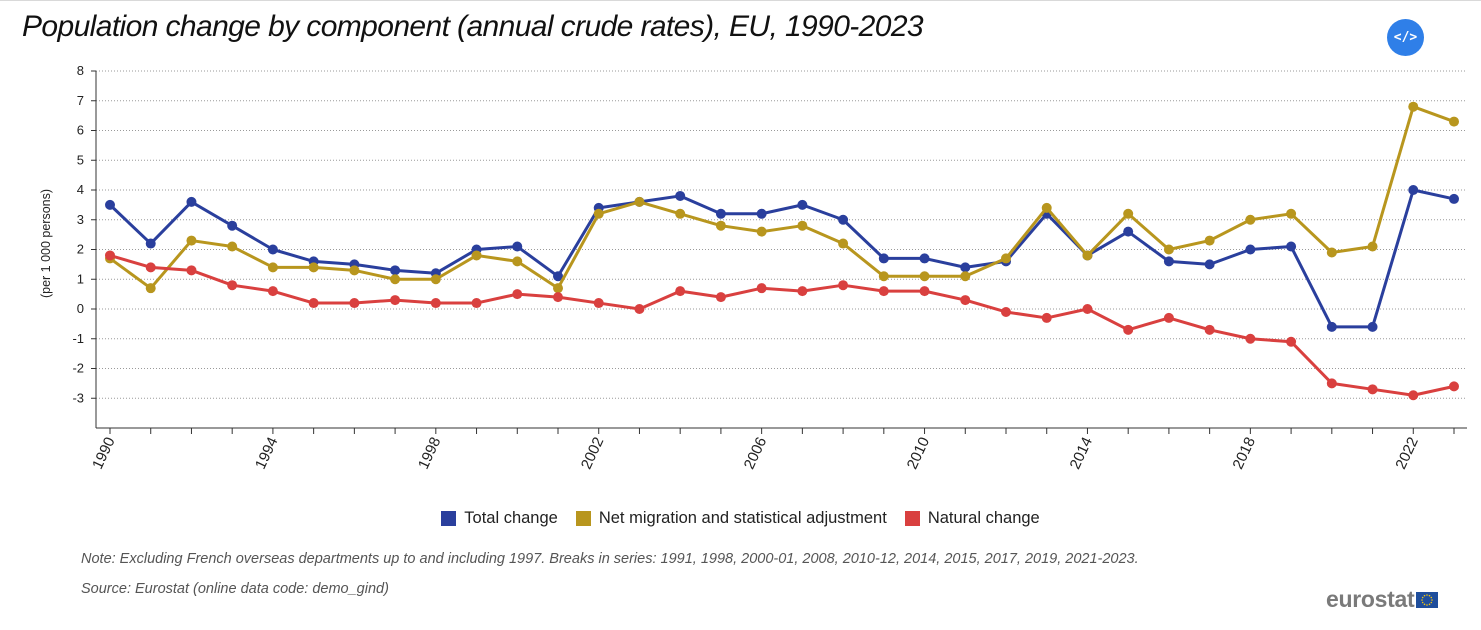  What do you see at coordinates (1082, 453) in the screenshot?
I see `x-tick-label: 2014` at bounding box center [1082, 453].